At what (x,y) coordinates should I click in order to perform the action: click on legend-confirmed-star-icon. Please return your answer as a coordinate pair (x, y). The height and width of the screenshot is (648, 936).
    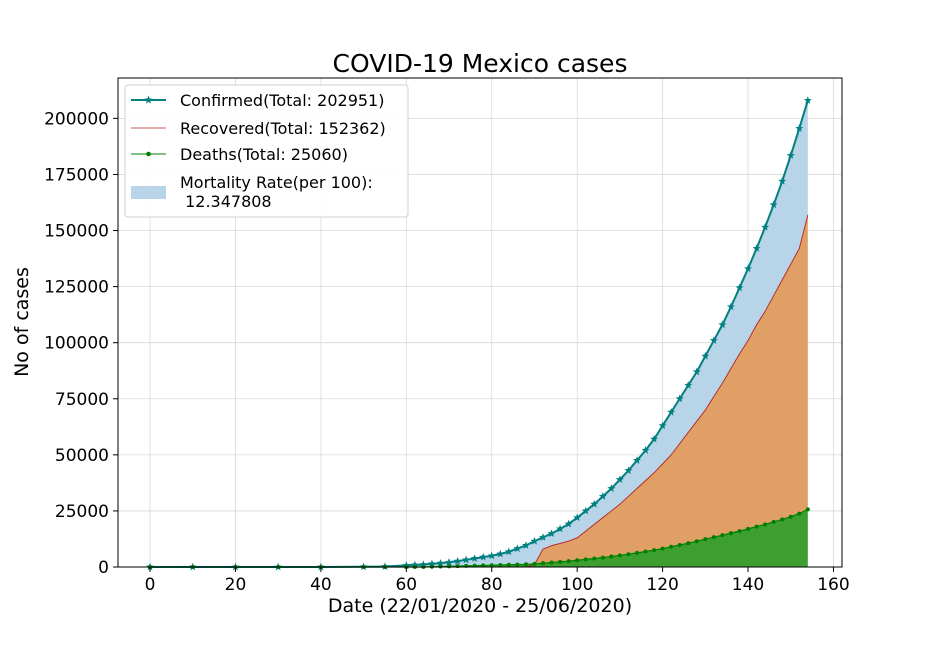
    Looking at the image, I should click on (148, 99).